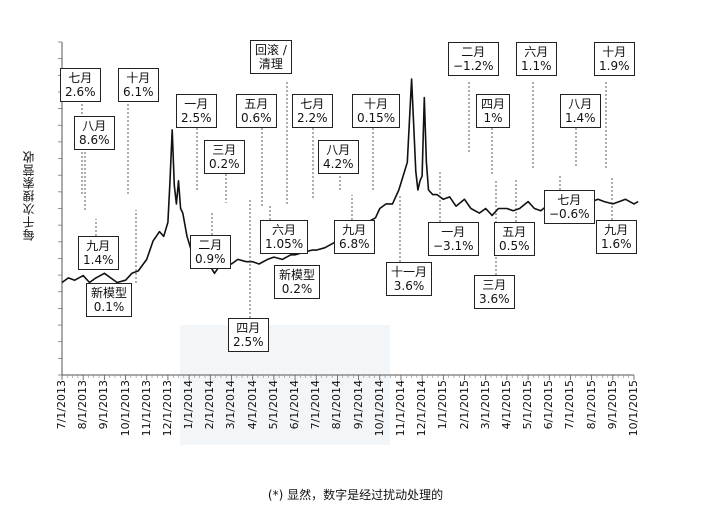  I want to click on annotation-box: 六月 1.05%, so click(284, 237).